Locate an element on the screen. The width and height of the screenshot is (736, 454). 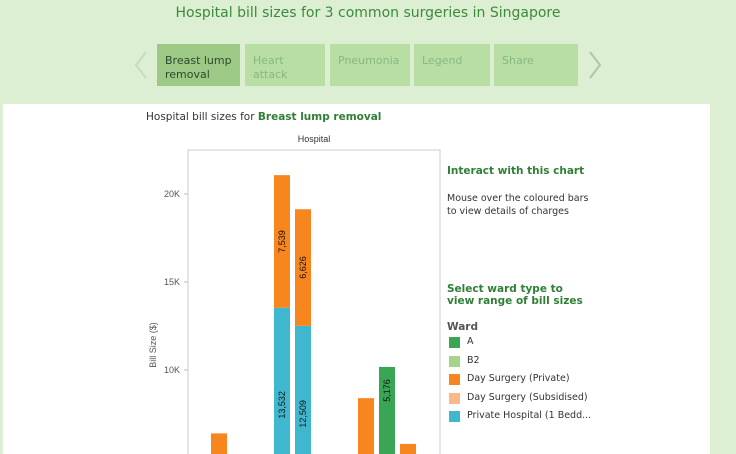
y-axis-label: Bill Size ($) is located at coordinates (153, 345).